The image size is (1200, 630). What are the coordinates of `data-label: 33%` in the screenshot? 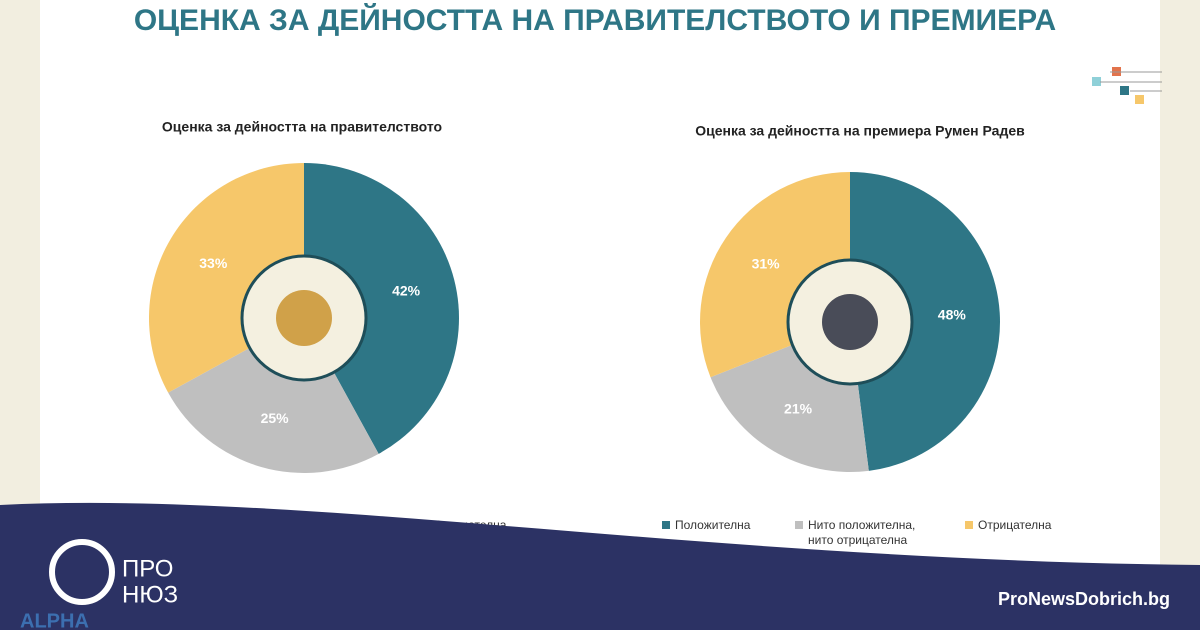 It's located at (213, 263).